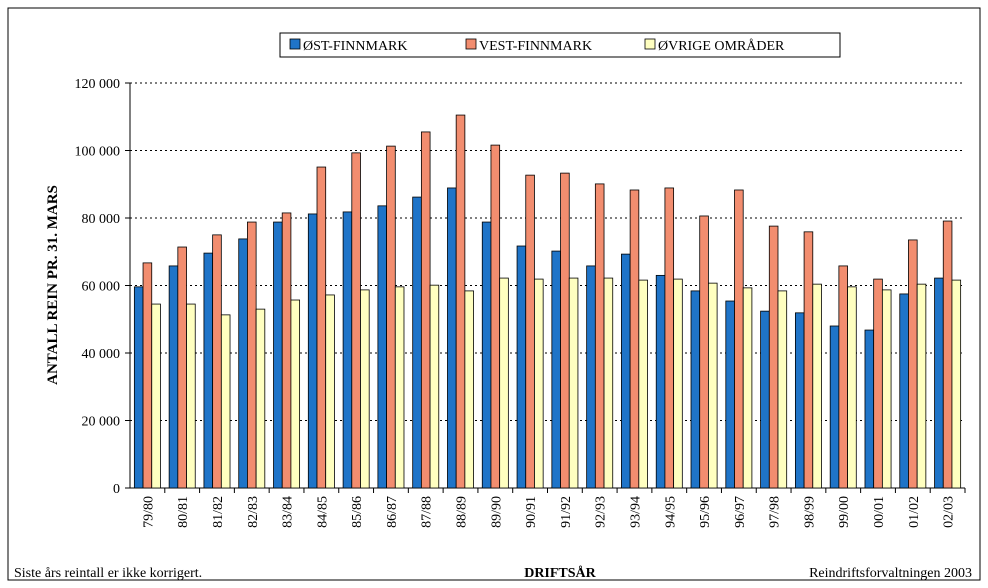 This screenshot has width=988, height=588. What do you see at coordinates (775, 512) in the screenshot?
I see `x-tick-label: 97/98` at bounding box center [775, 512].